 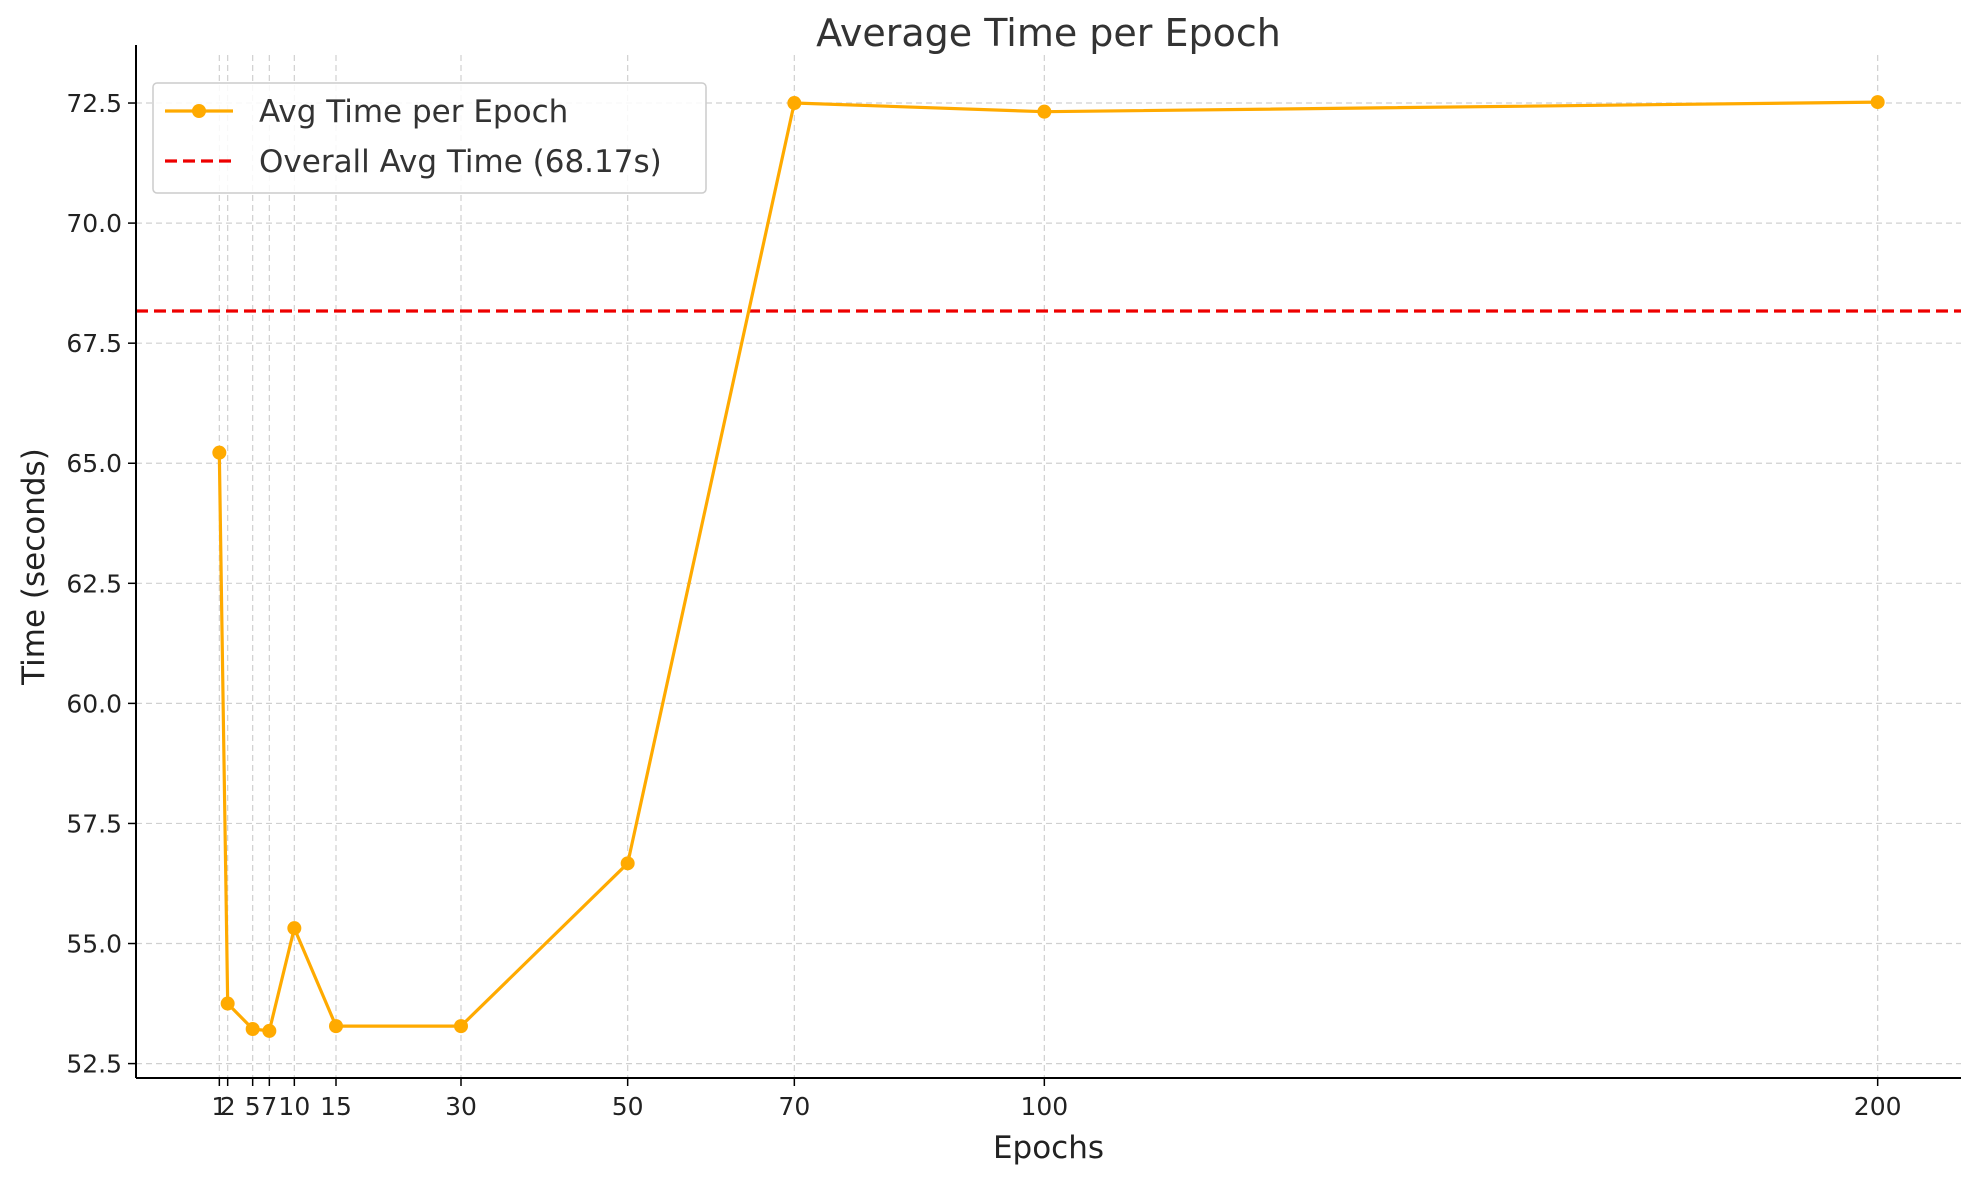 I want to click on x-tick-label: 70, so click(x=794, y=1106).